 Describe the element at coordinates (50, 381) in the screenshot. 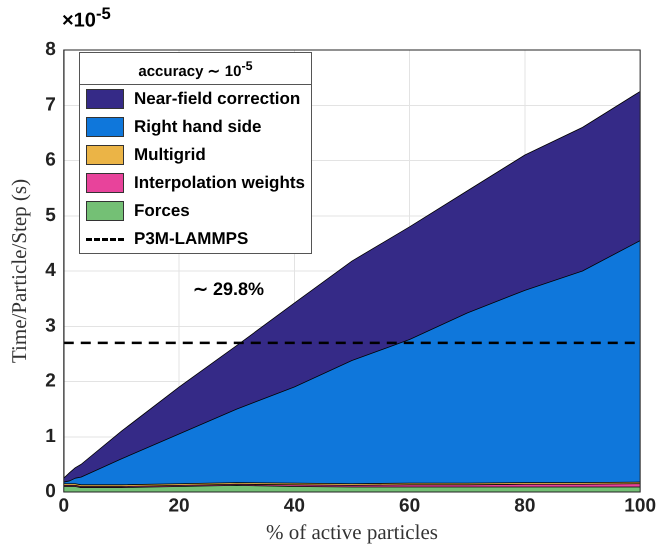

I see `y-tick-label: 2` at that location.